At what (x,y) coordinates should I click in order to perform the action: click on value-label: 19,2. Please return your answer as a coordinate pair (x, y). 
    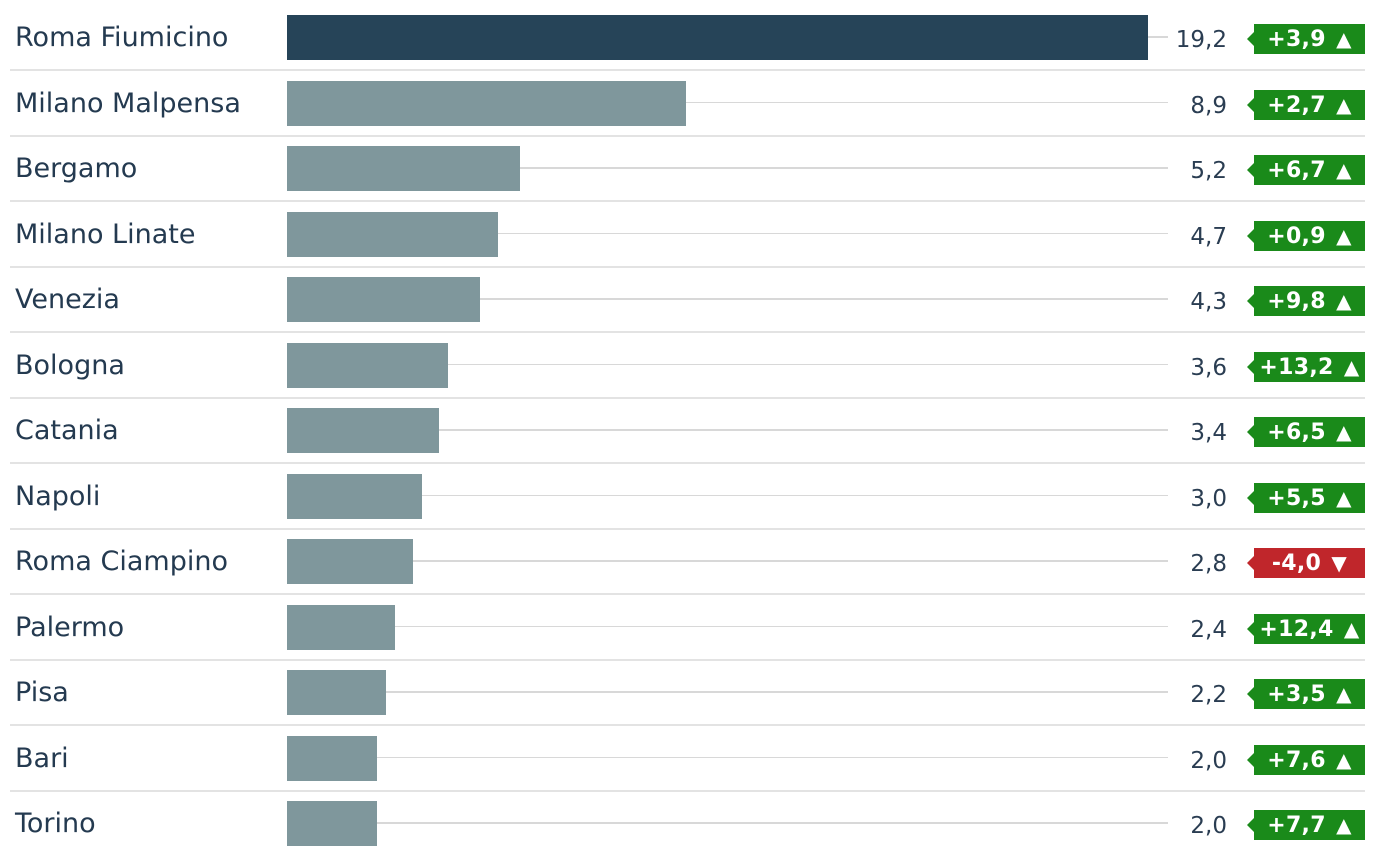
    Looking at the image, I should click on (1201, 40).